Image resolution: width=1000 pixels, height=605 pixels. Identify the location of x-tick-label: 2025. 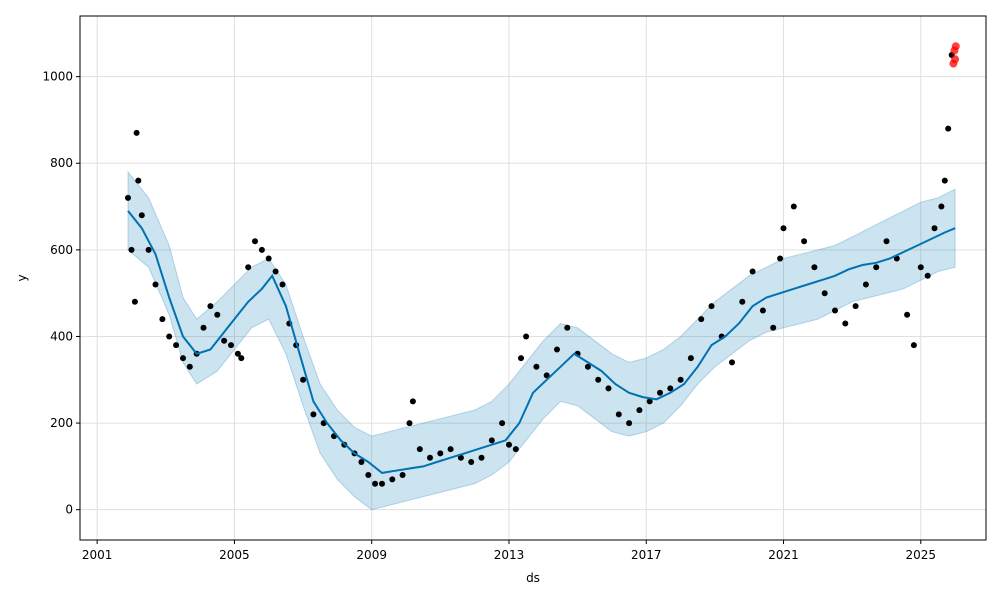
(921, 555).